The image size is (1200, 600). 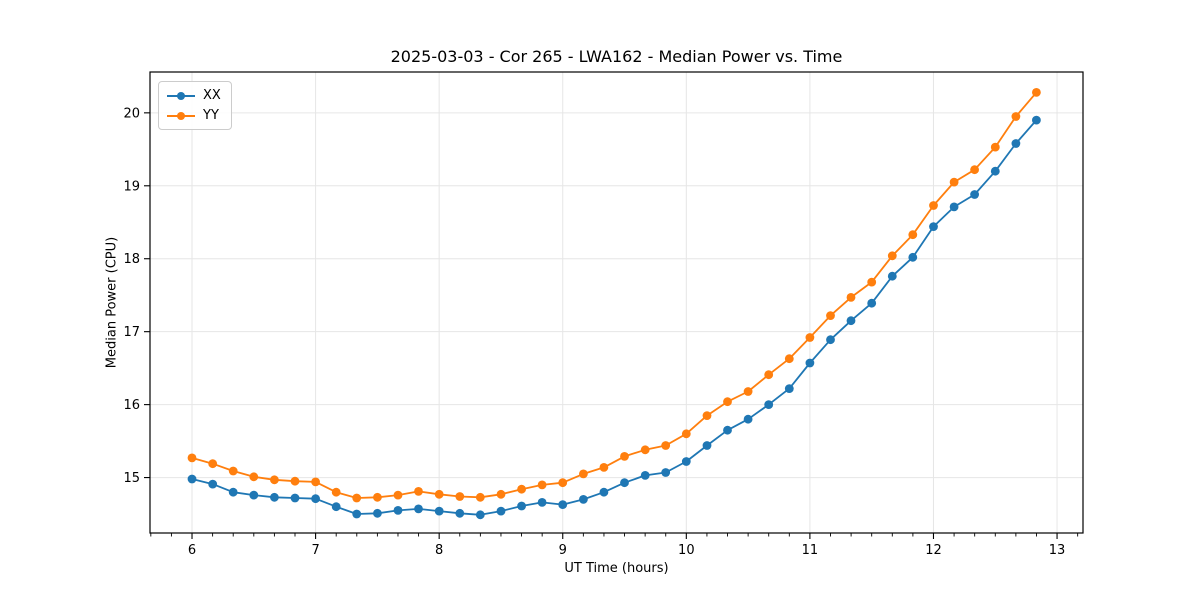 What do you see at coordinates (933, 550) in the screenshot?
I see `x-tick-label: 12` at bounding box center [933, 550].